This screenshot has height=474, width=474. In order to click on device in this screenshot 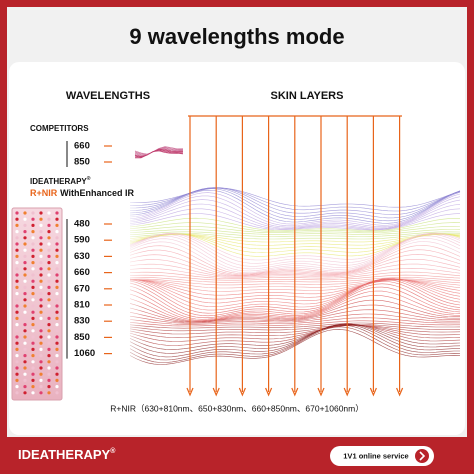, I will do `click(37, 304)`.